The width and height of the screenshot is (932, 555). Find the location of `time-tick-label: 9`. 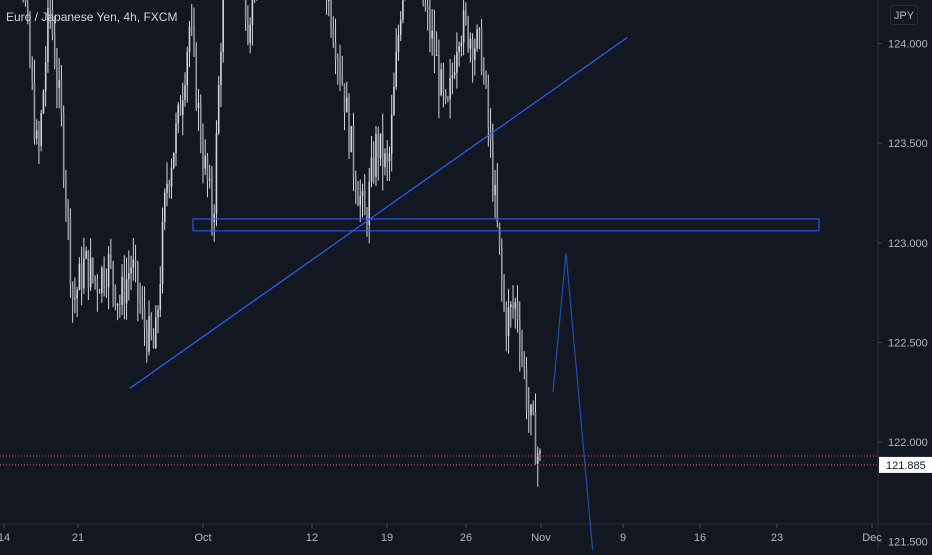

time-tick-label: 9 is located at coordinates (623, 538).